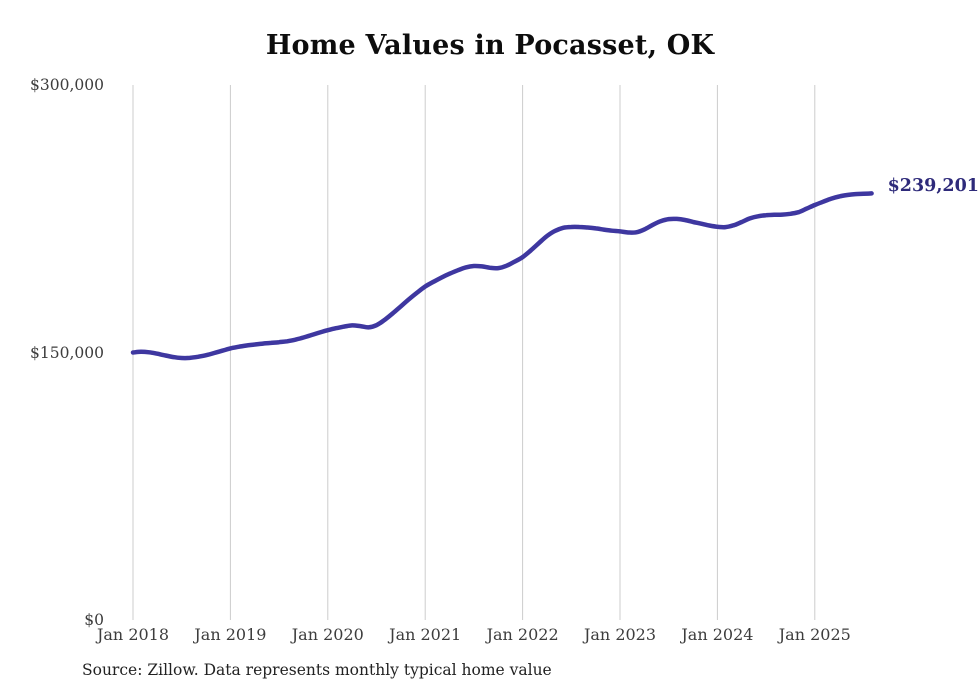 The image size is (980, 699). I want to click on latest-value-annotation: $239,201, so click(933, 186).